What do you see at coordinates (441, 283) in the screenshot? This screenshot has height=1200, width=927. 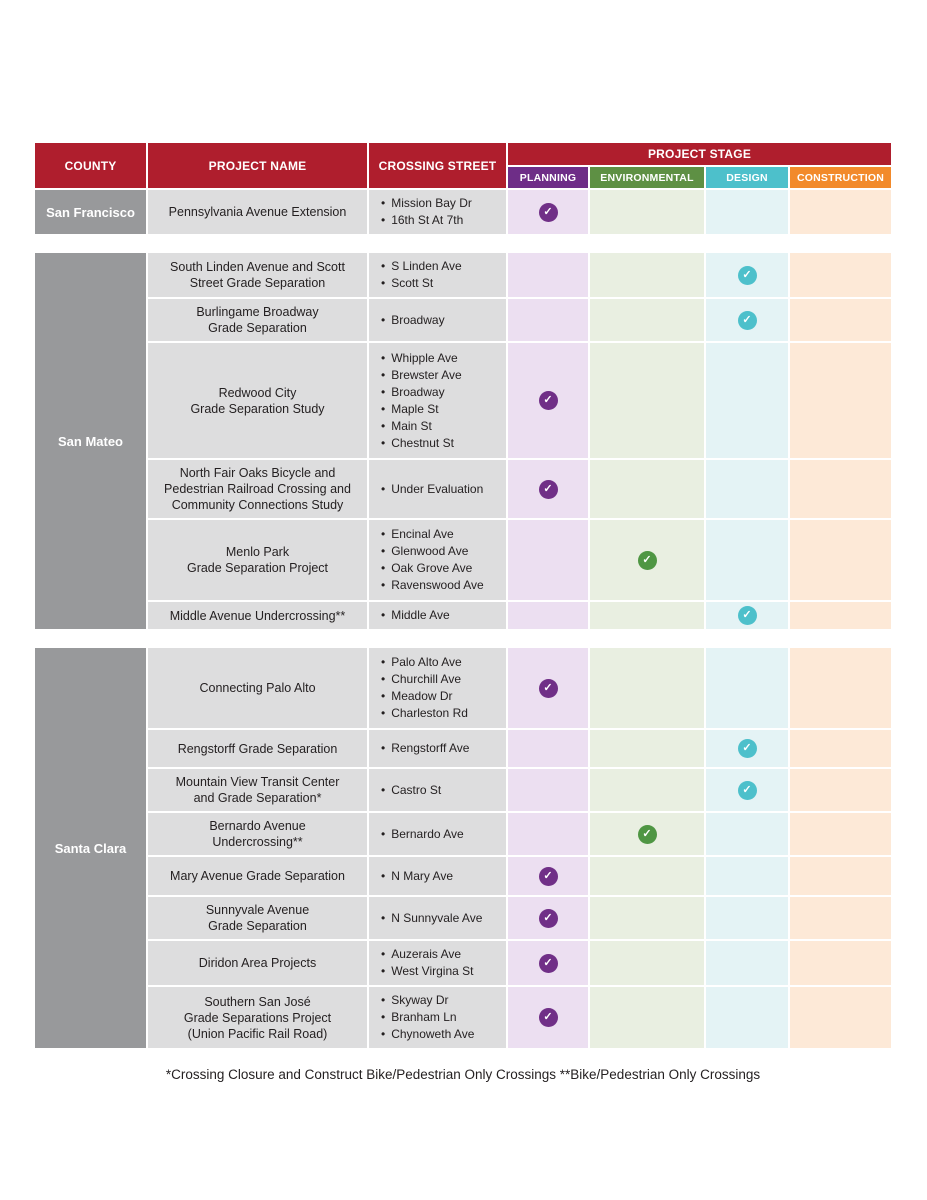 I see `street-list-item: • Scott St` at bounding box center [441, 283].